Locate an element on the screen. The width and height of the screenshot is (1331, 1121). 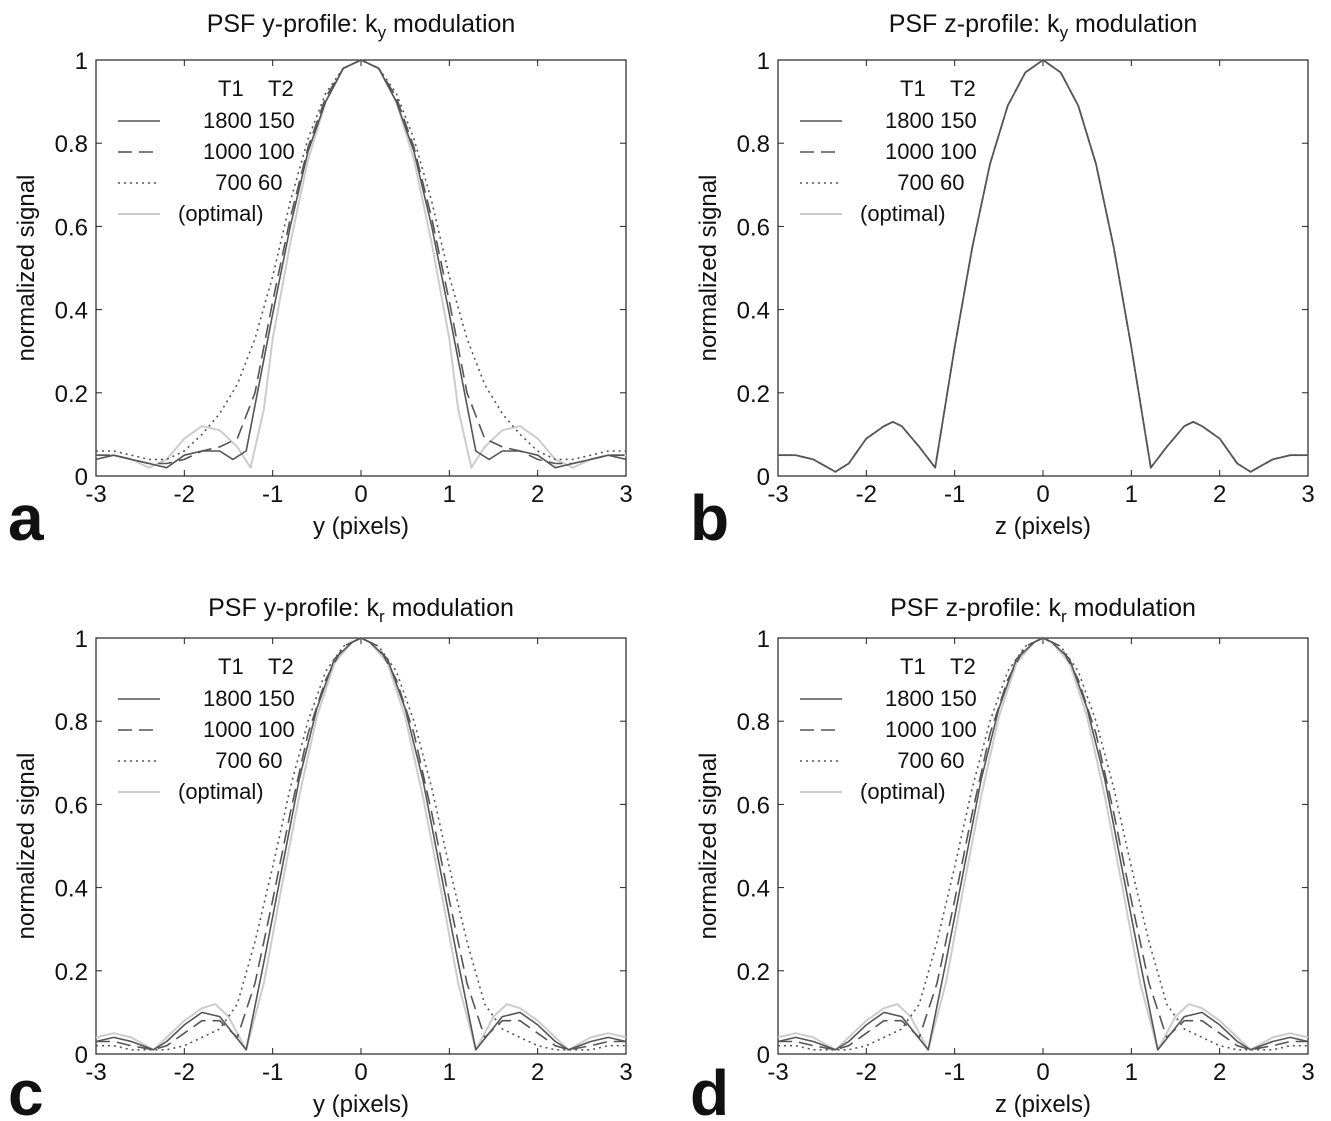
title-text: PSF z-profile: k is located at coordinates (975, 608).